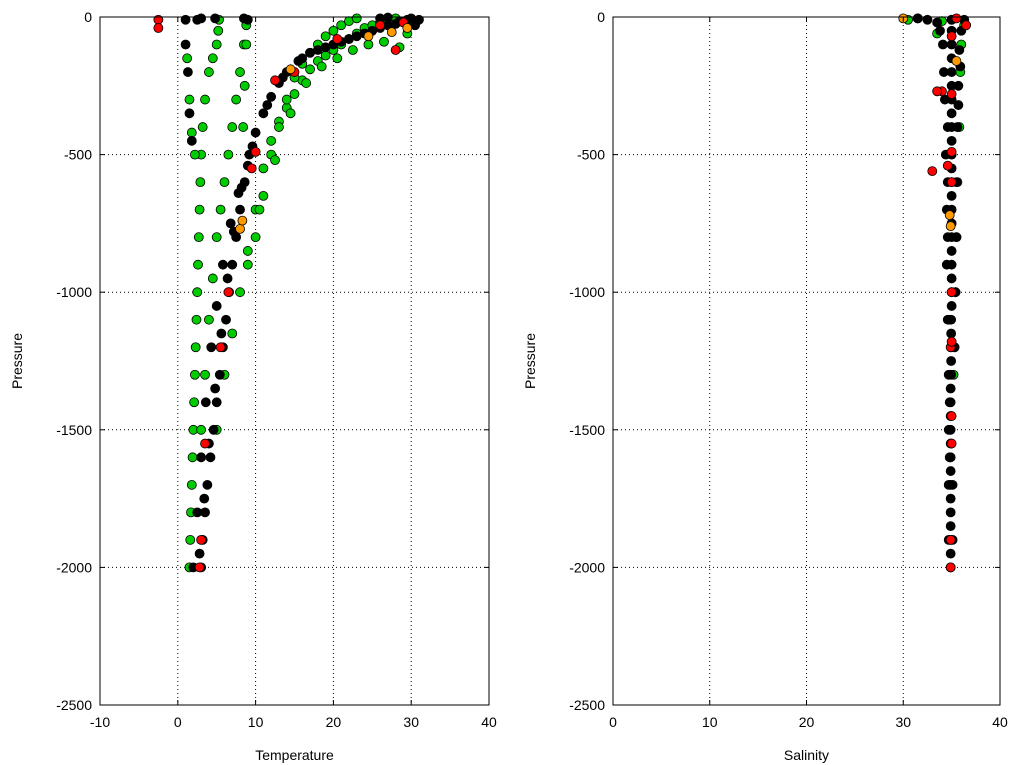 This screenshot has height=765, width=1014. What do you see at coordinates (74, 292) in the screenshot?
I see `y-tick-label: -1000` at bounding box center [74, 292].